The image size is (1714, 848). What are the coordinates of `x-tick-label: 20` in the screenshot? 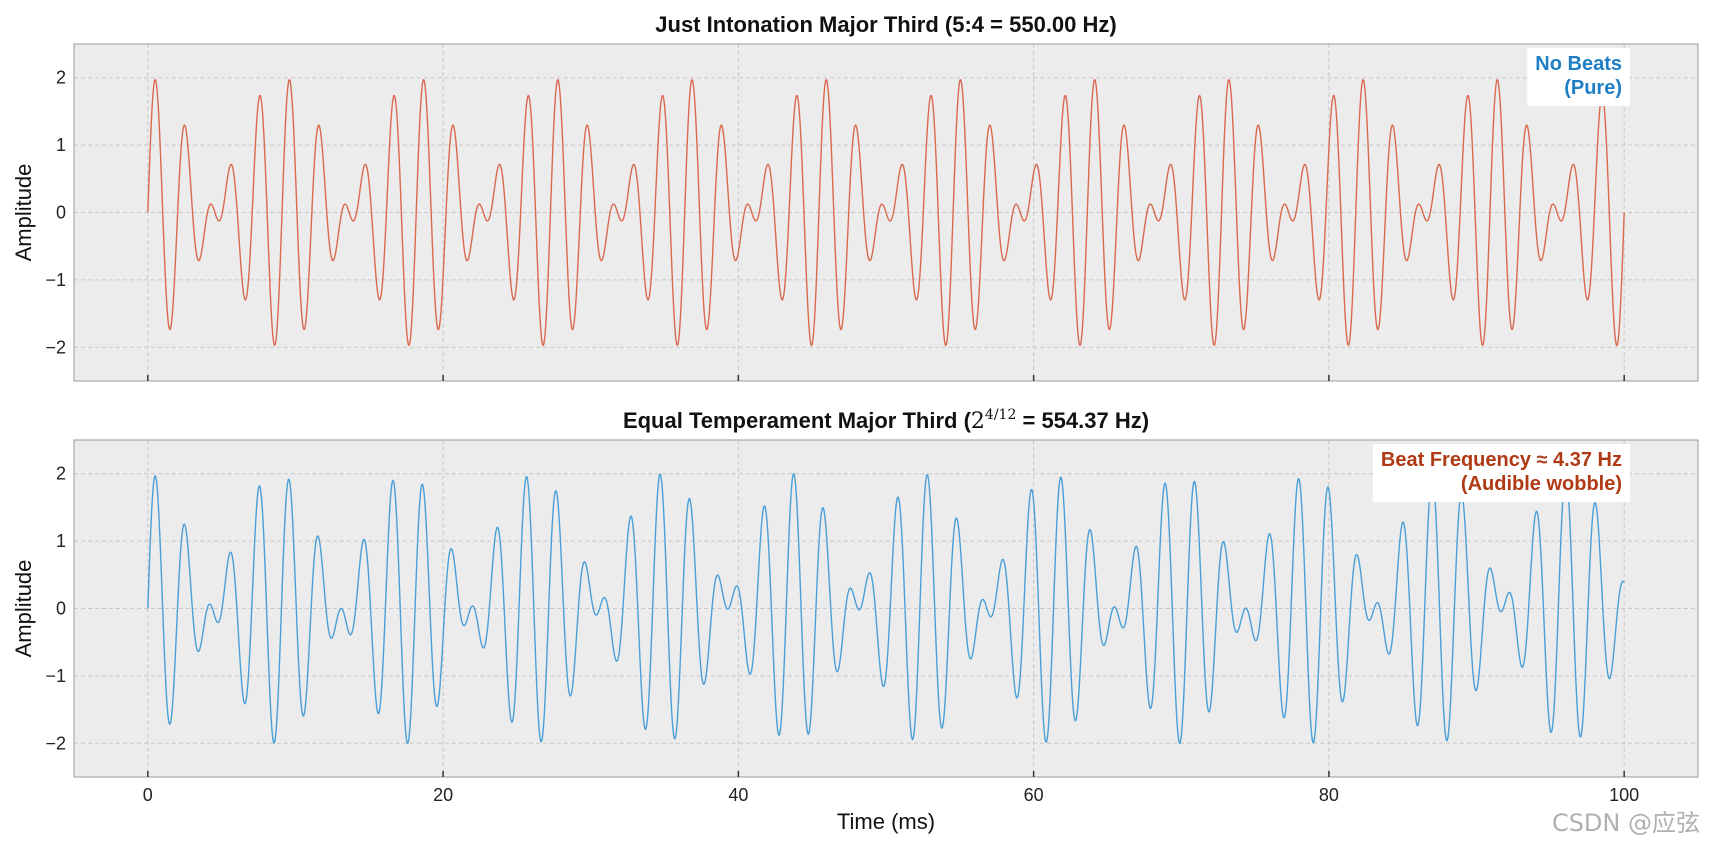 It's located at (443, 795).